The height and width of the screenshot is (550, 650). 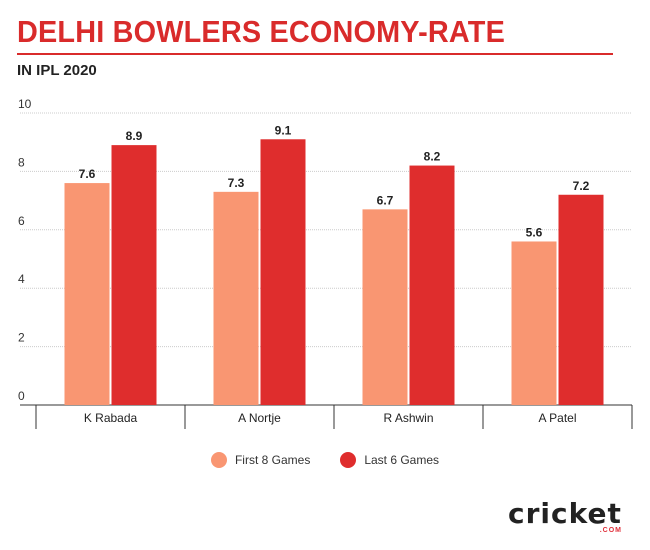 I want to click on legend-label-first-8: First 8 Games, so click(x=272, y=460).